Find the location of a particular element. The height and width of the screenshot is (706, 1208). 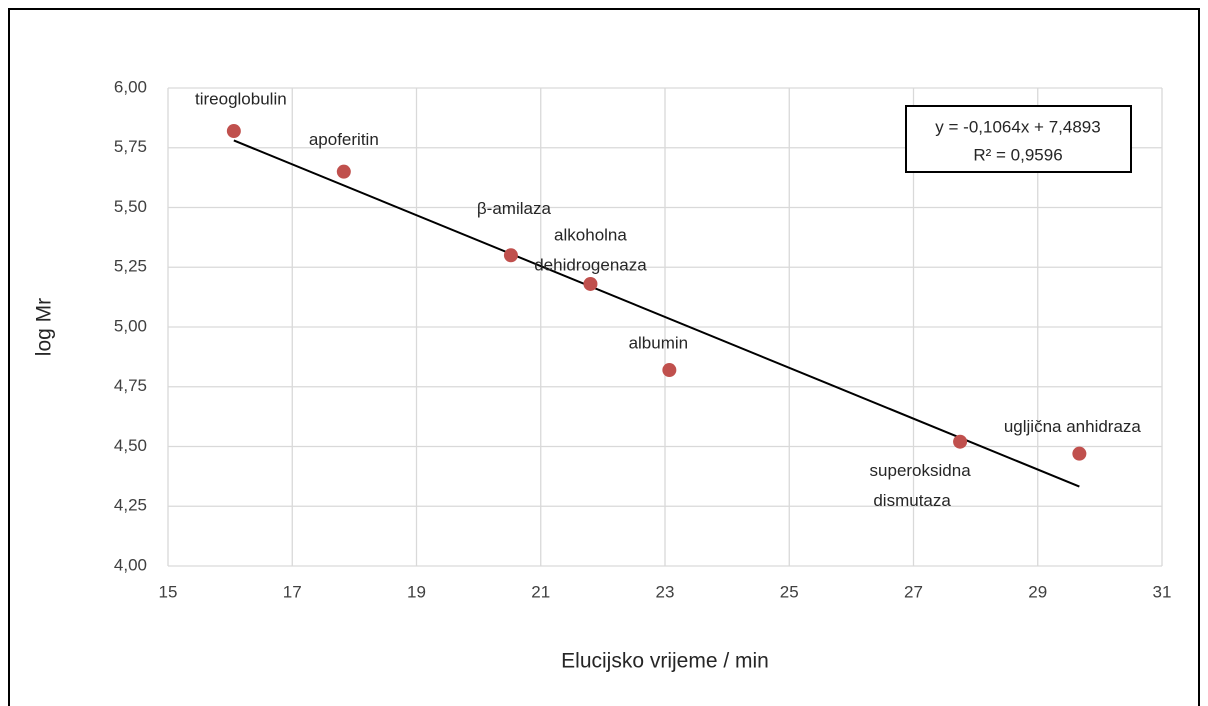

trendline-equation: y = -0,1064x + 7,4893 is located at coordinates (1017, 126).